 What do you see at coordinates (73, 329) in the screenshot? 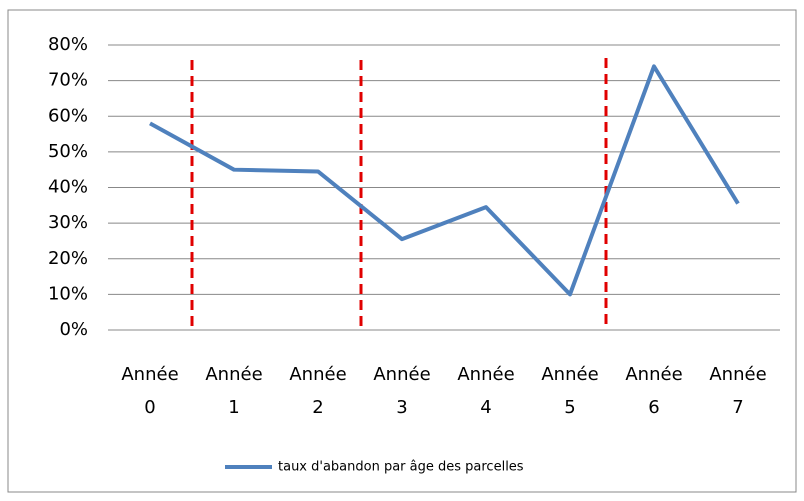
I see `y-tick-label: 0%` at bounding box center [73, 329].